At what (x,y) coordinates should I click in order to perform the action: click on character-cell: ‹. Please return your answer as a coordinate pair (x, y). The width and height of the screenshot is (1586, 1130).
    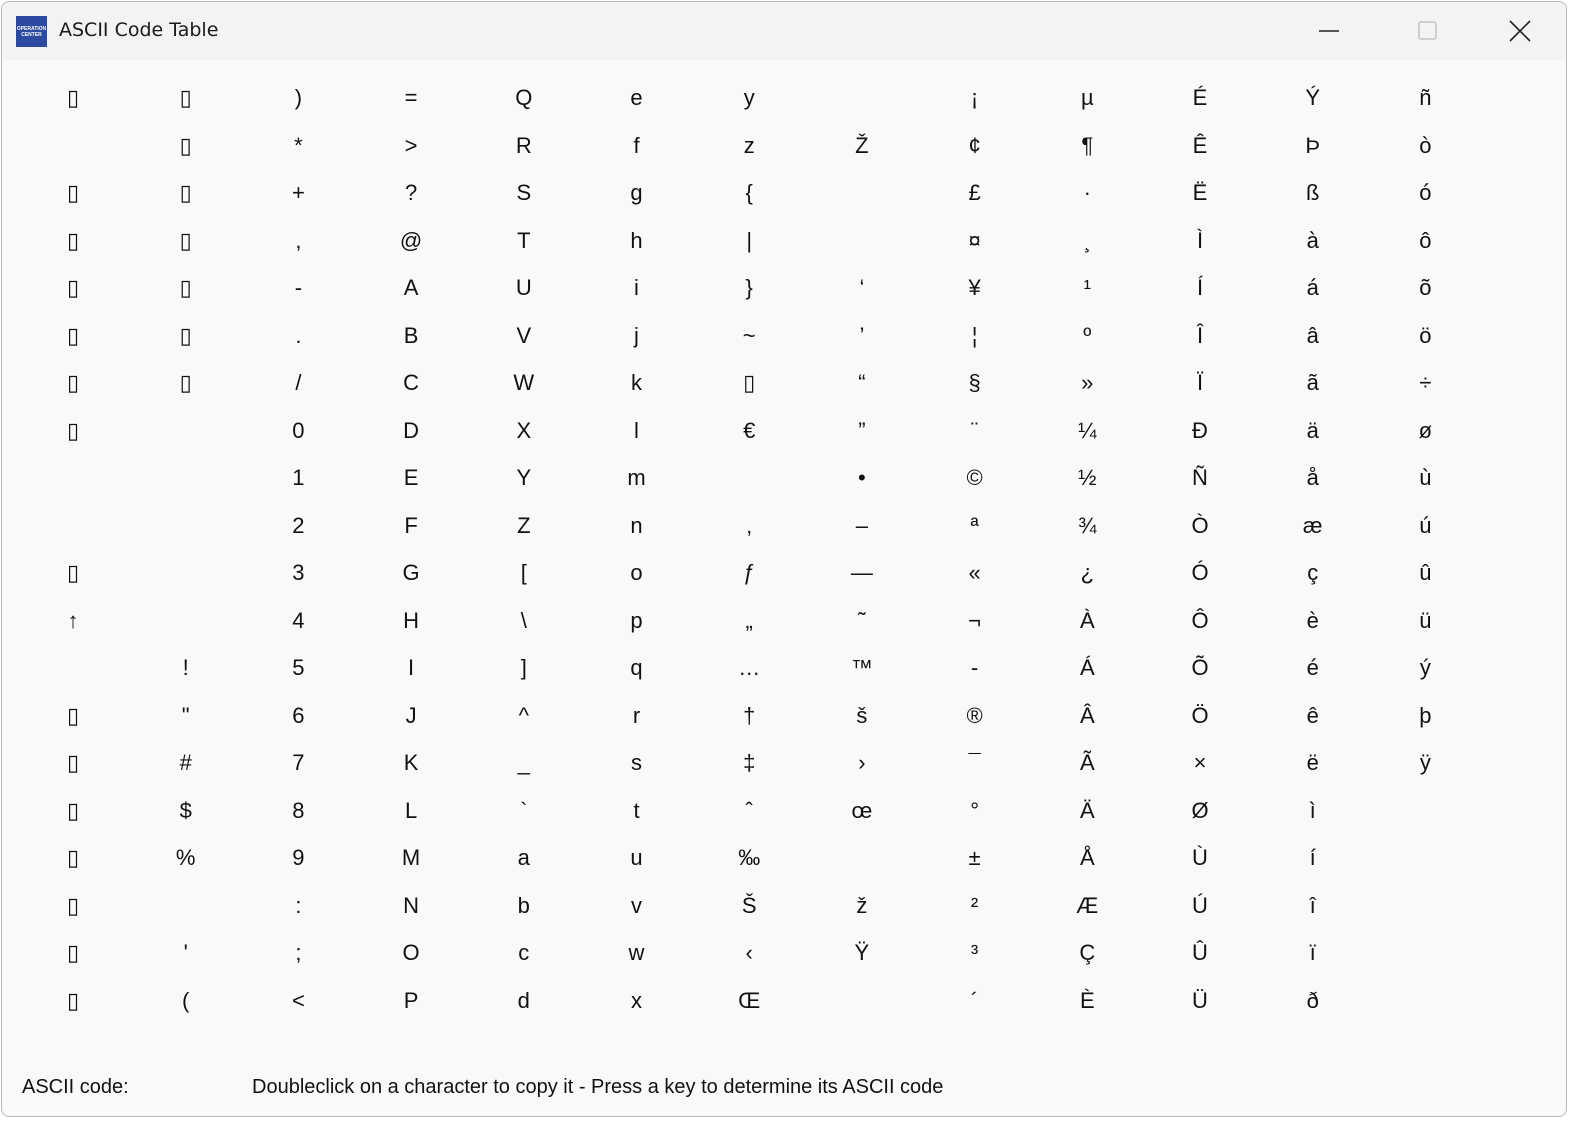
    Looking at the image, I should click on (749, 952).